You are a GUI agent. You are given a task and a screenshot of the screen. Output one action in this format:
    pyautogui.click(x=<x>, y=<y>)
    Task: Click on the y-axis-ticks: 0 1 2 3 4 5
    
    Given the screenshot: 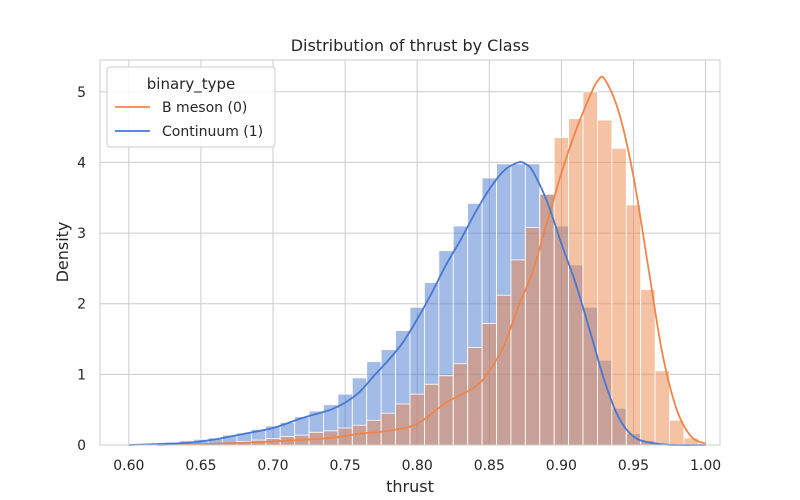 What is the action you would take?
    pyautogui.click(x=81, y=269)
    